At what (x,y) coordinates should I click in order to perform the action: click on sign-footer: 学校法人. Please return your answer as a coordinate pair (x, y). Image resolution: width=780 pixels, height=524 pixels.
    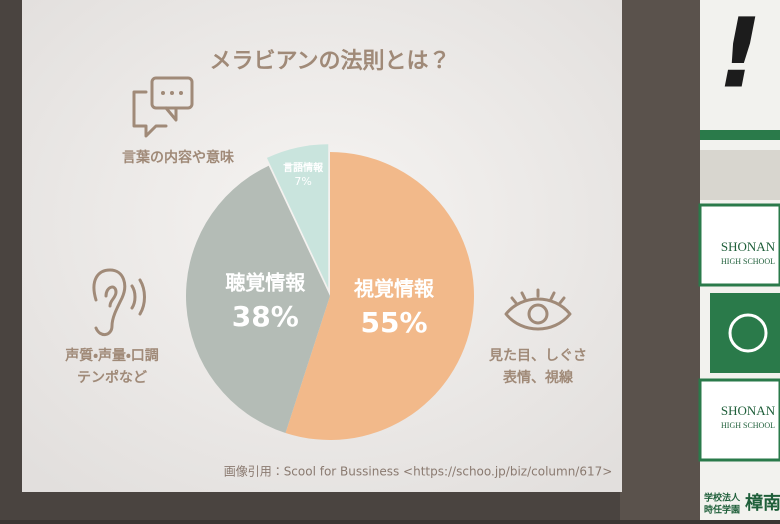
    Looking at the image, I should click on (722, 498).